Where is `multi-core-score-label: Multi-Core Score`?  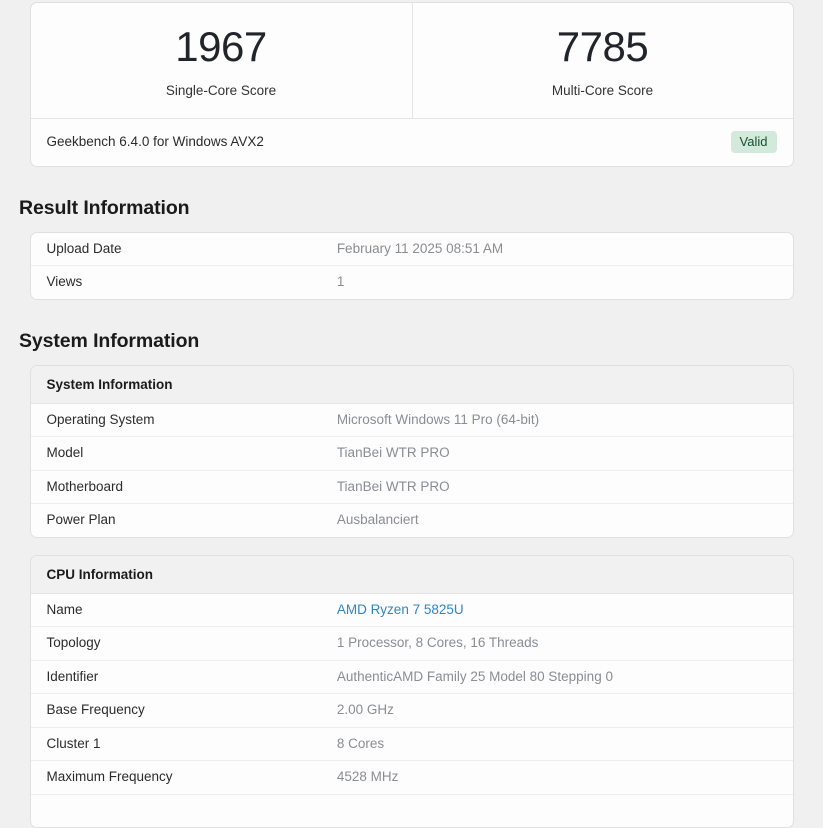
multi-core-score-label: Multi-Core Score is located at coordinates (602, 90).